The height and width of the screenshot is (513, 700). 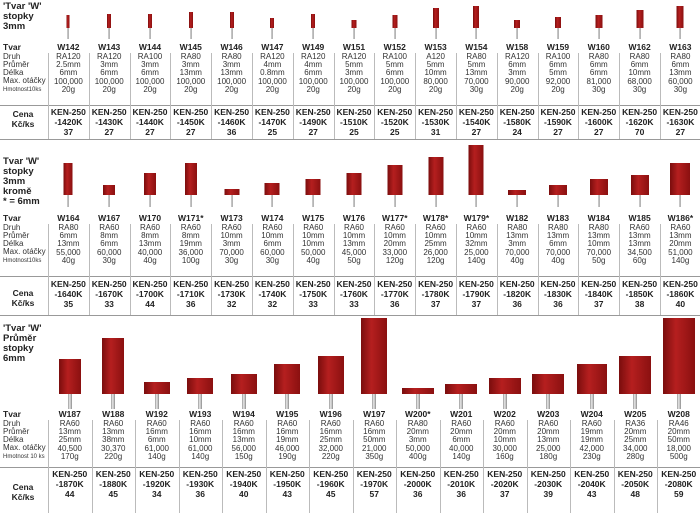 I want to click on product-code: W187, so click(x=69, y=414).